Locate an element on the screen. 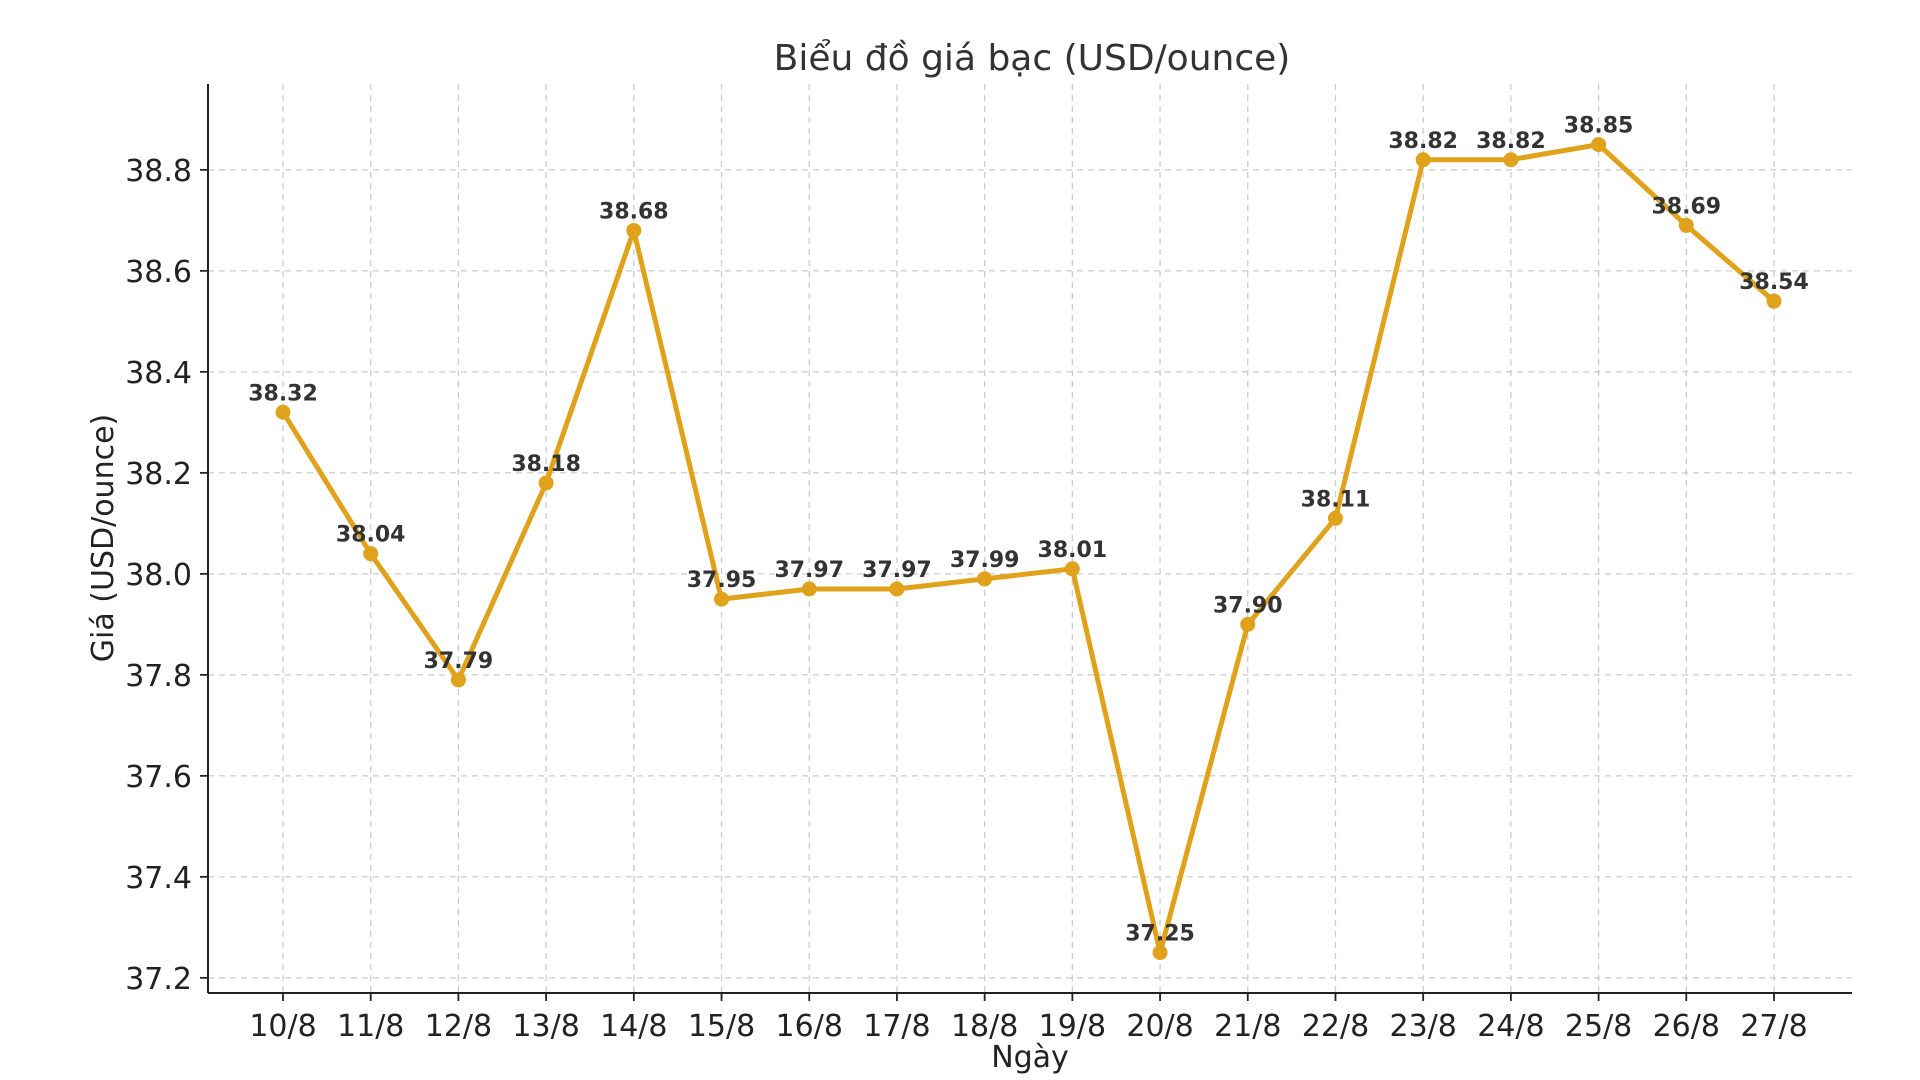  y-tick-label: 38.4 is located at coordinates (158, 373).